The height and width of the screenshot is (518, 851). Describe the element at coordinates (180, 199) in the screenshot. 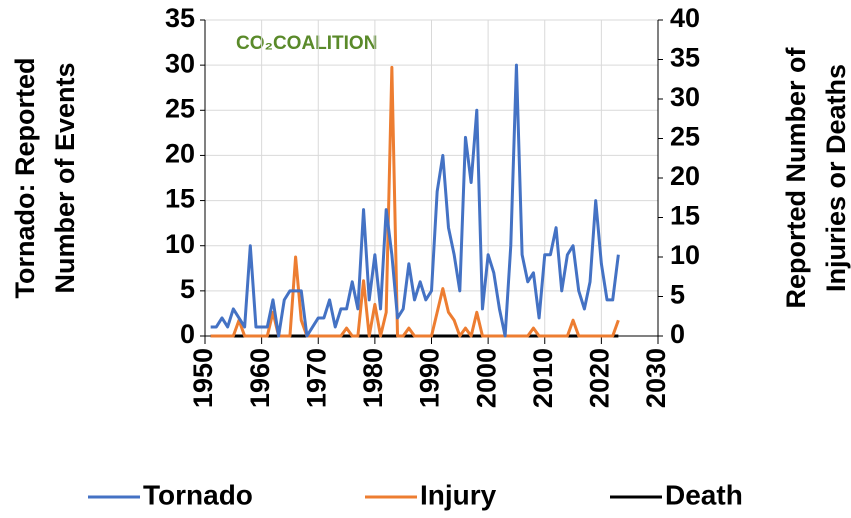

I see `y-tick-label: 15` at that location.